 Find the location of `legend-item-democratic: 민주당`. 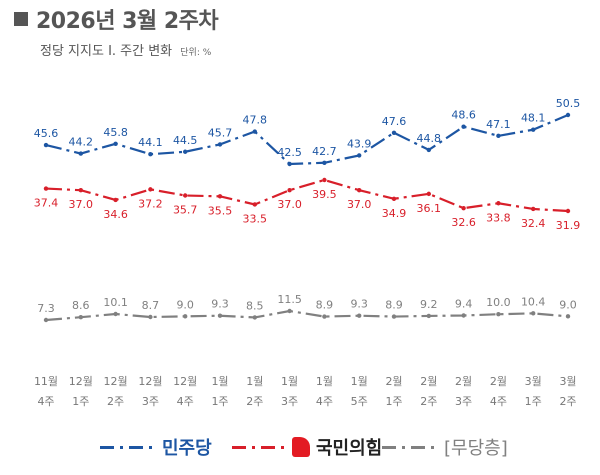

legend-item-democratic: 민주당 is located at coordinates (156, 447).